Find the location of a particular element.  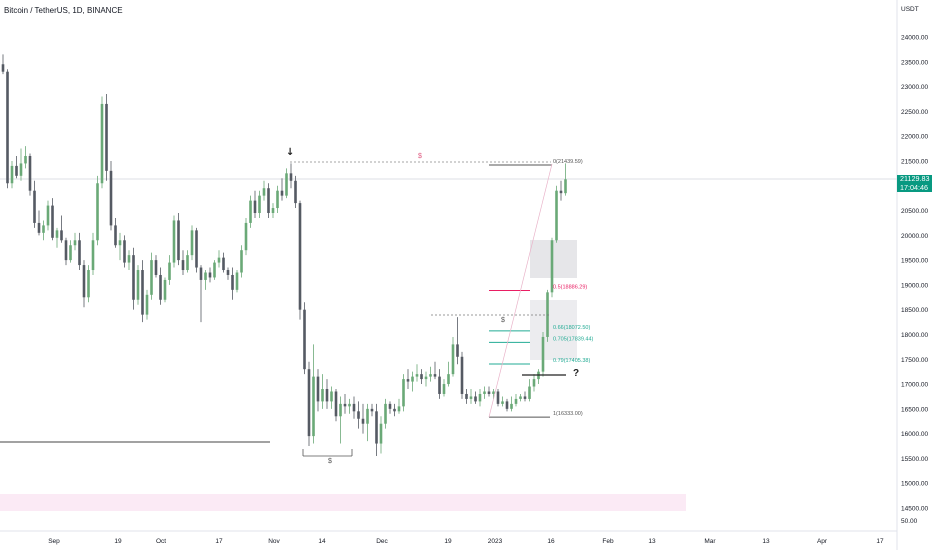

x-tick-label: Dec is located at coordinates (382, 541).